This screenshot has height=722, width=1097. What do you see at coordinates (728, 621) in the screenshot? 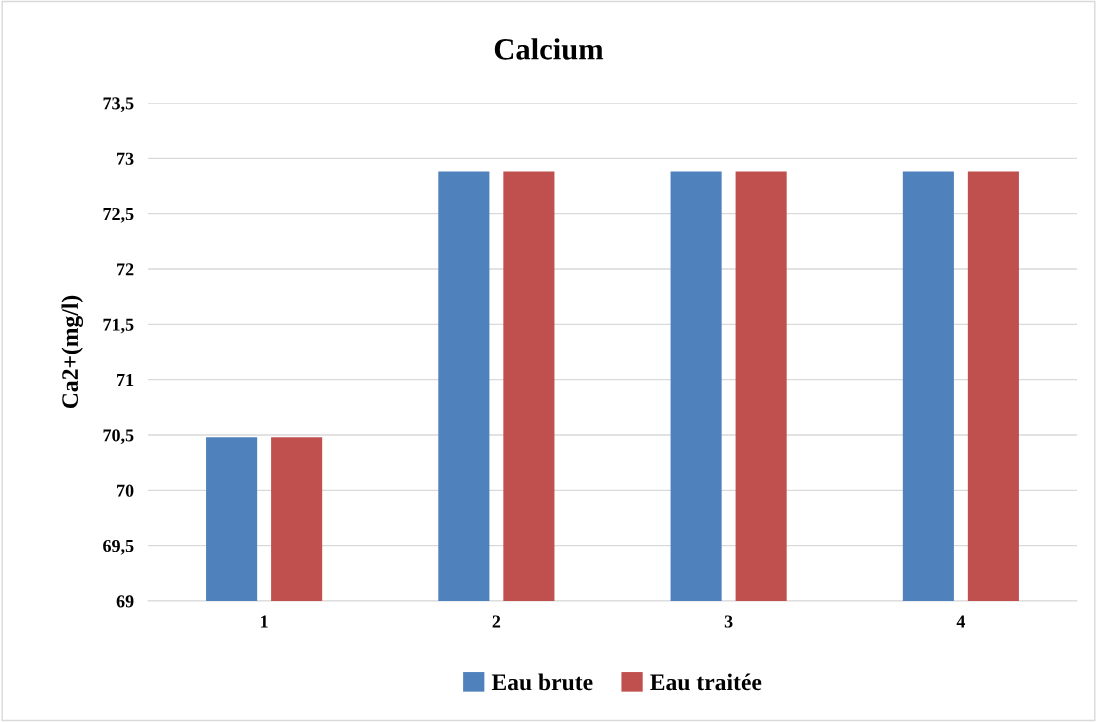
I see `x-tick-label: 3` at bounding box center [728, 621].